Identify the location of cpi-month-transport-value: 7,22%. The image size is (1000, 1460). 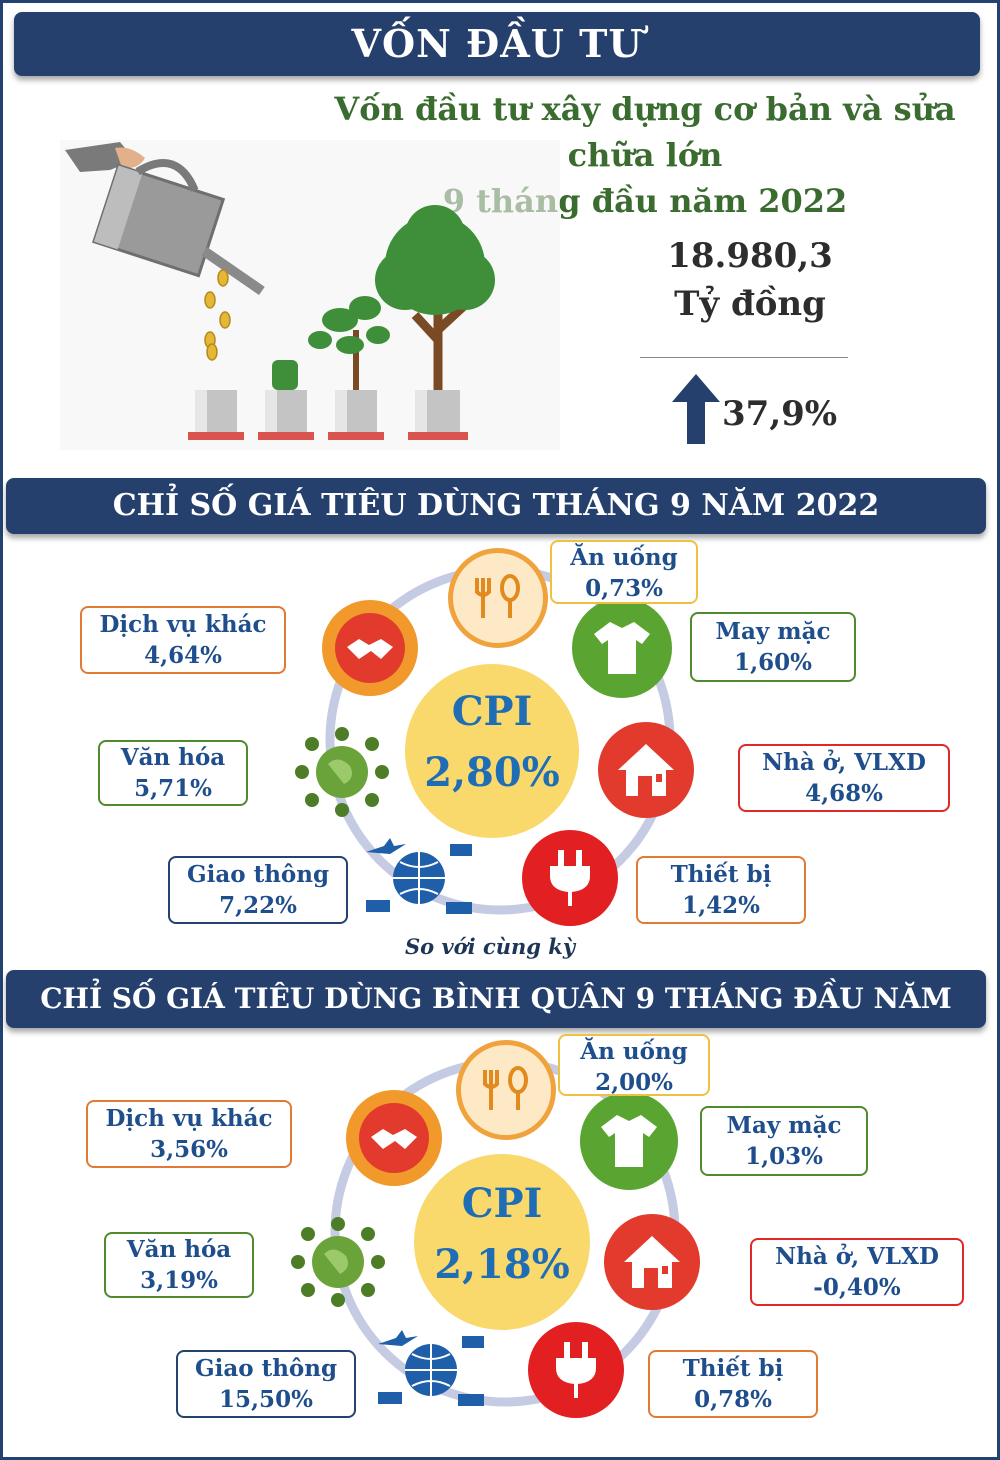
(258, 905).